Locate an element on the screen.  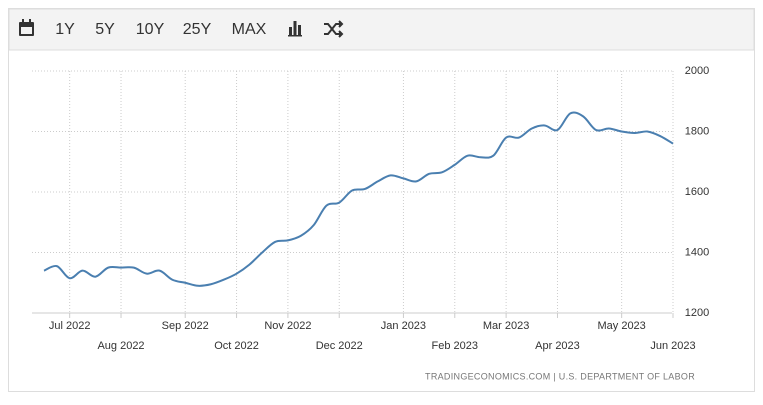
x-tick-label: Mar 2023 is located at coordinates (506, 326).